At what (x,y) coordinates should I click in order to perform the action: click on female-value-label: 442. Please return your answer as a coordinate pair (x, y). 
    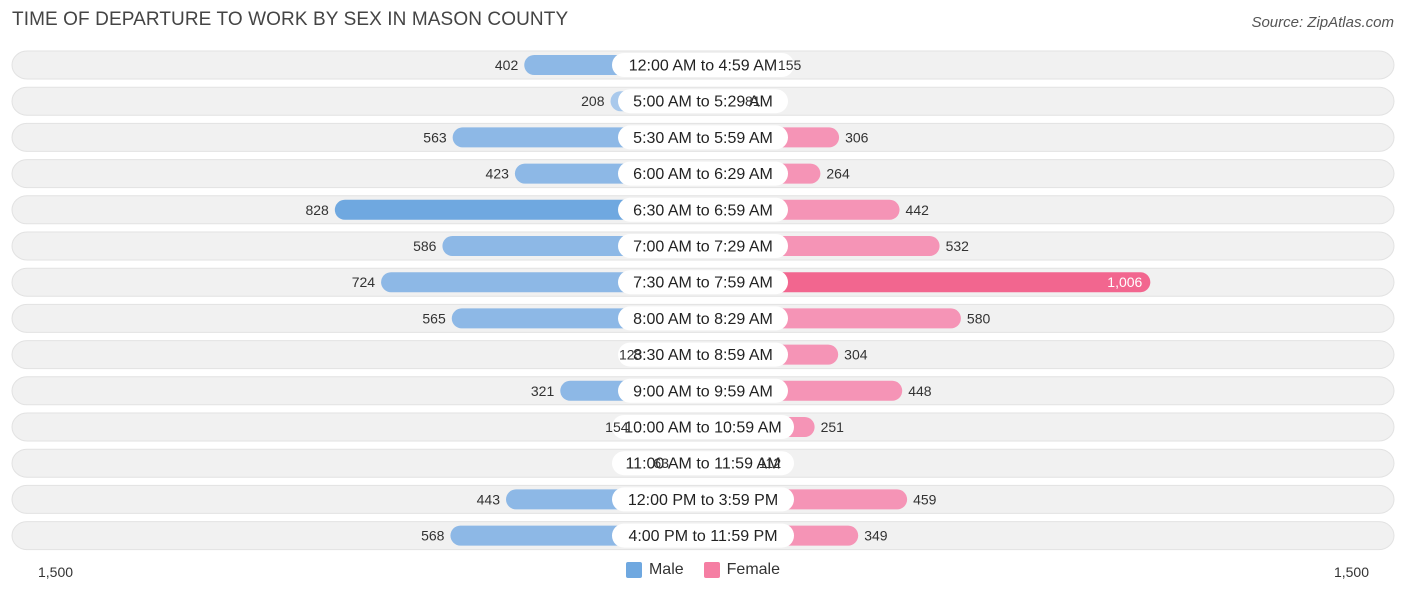
    Looking at the image, I should click on (918, 210).